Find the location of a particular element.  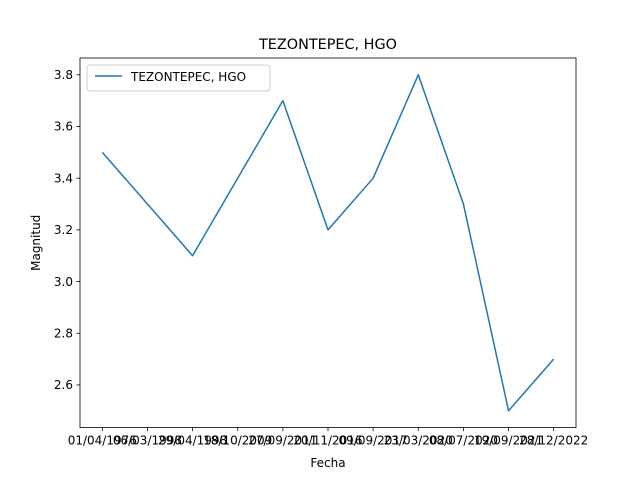

x-axis-label: Fecha is located at coordinates (327, 463).